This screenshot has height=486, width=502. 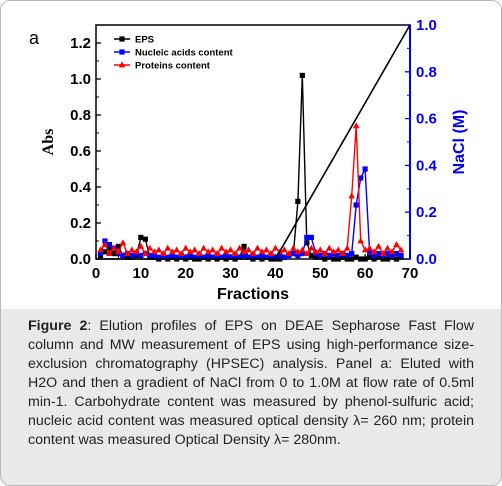 What do you see at coordinates (410, 273) in the screenshot?
I see `x-tick-label: 70` at bounding box center [410, 273].